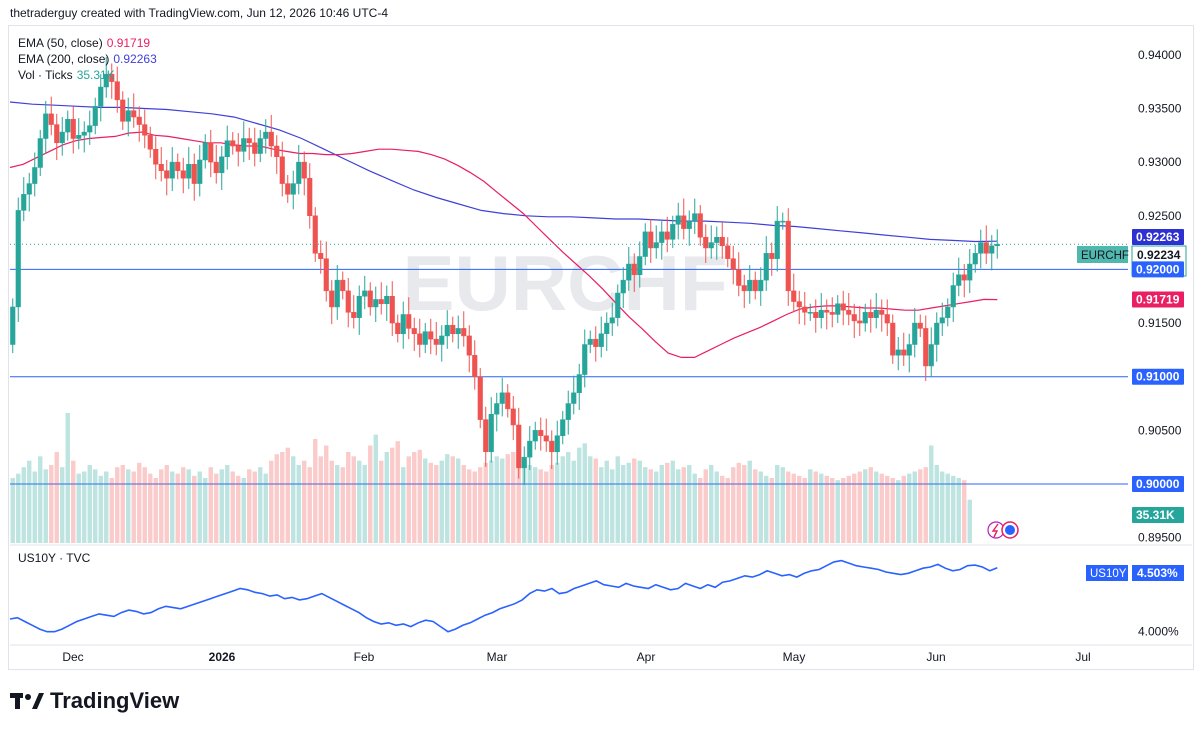 This screenshot has height=731, width=1204. I want to click on us10y-last-tag-bg, so click(1158, 573).